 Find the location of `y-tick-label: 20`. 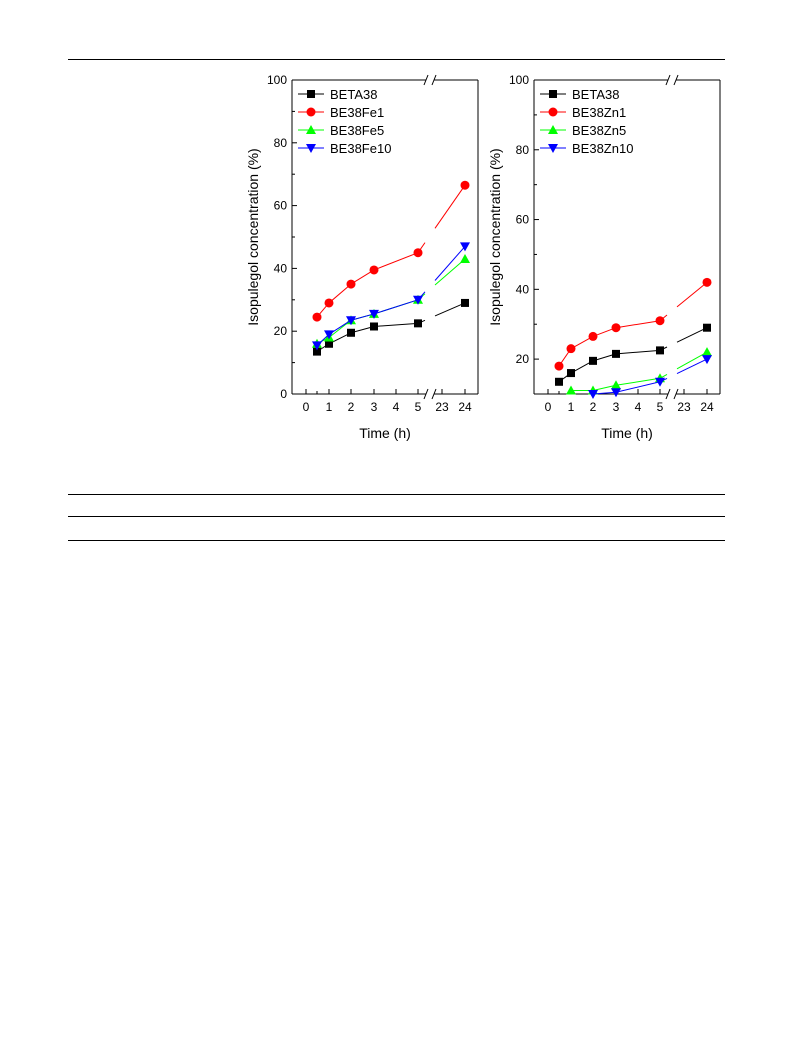

y-tick-label: 20 is located at coordinates (523, 359).